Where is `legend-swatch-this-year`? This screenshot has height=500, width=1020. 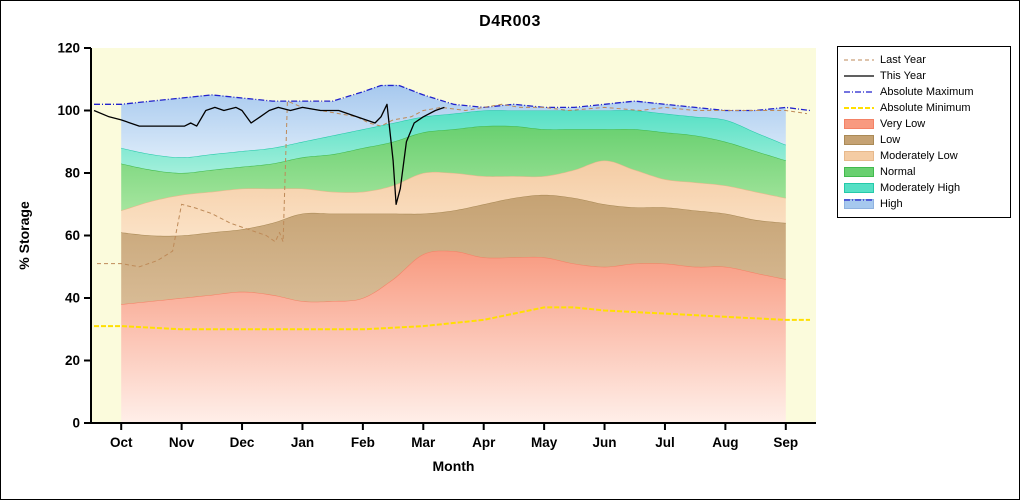
legend-swatch-this-year is located at coordinates (859, 76).